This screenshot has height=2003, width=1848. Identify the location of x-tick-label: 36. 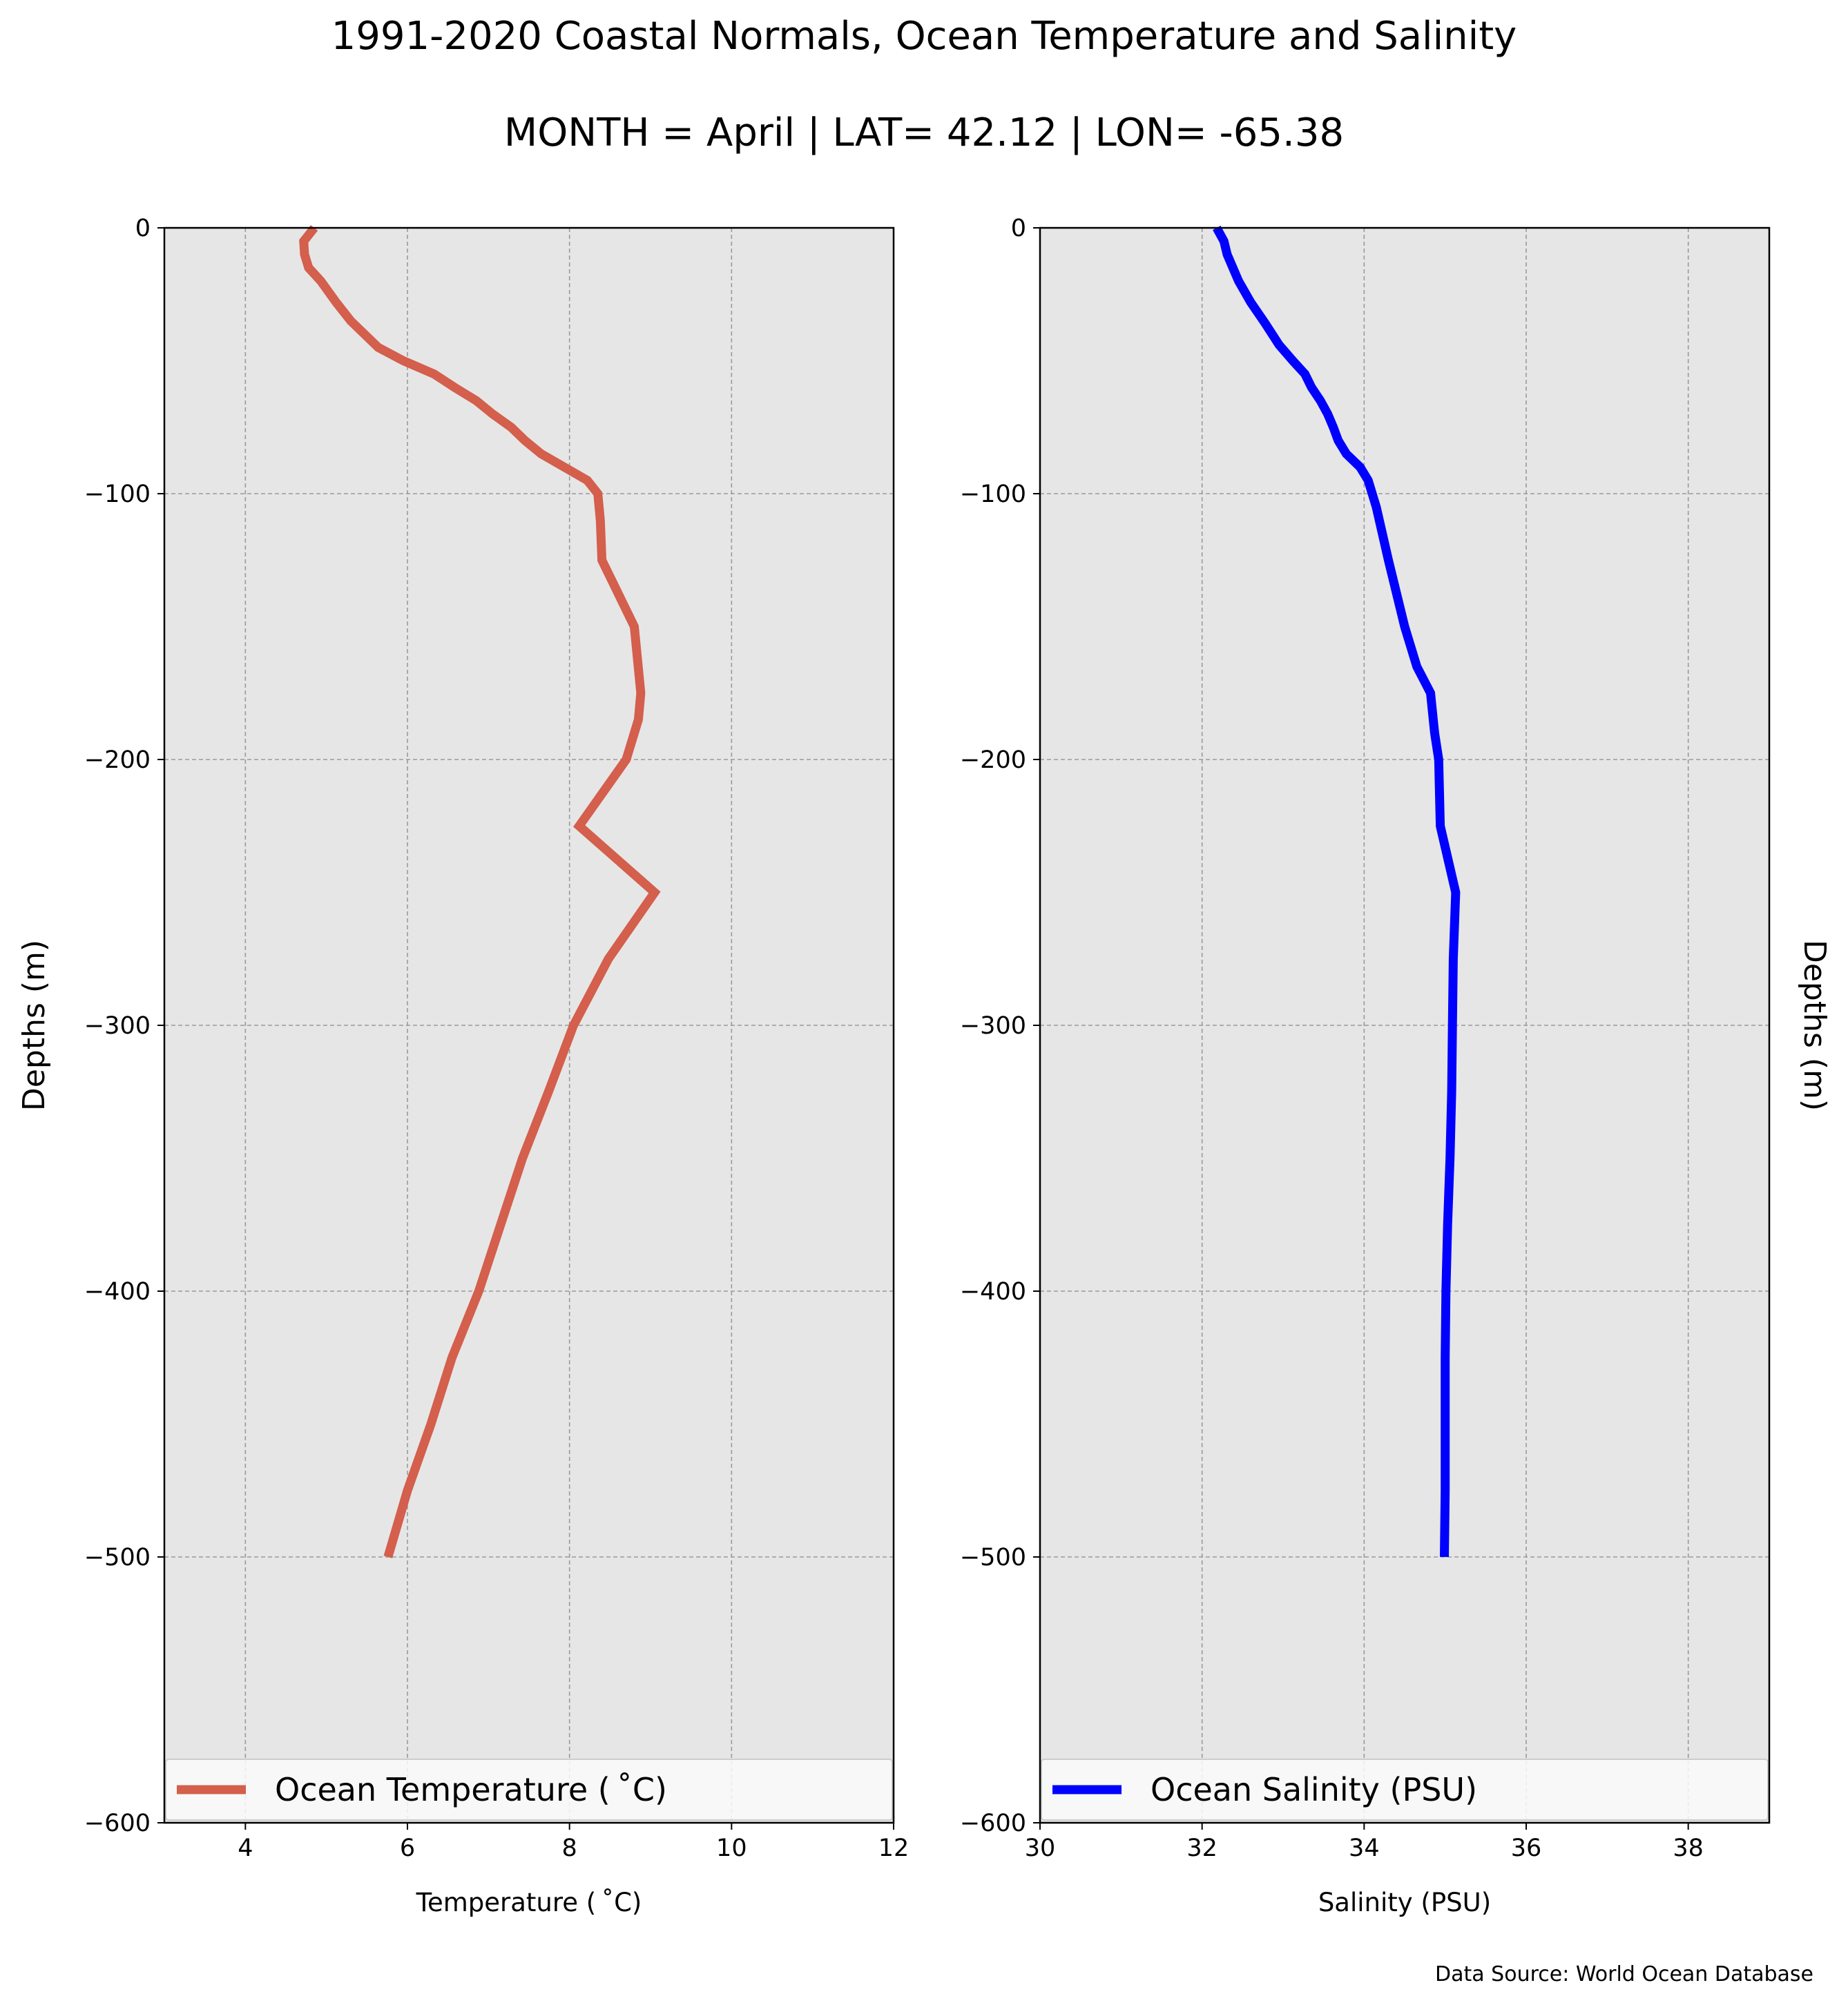
(1526, 1848).